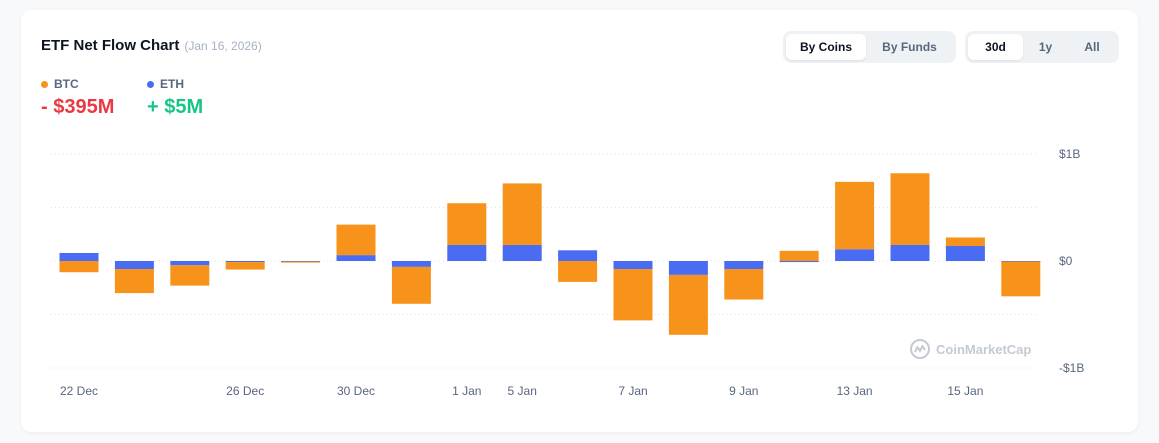  Describe the element at coordinates (44, 84) in the screenshot. I see `btc-dot` at that location.